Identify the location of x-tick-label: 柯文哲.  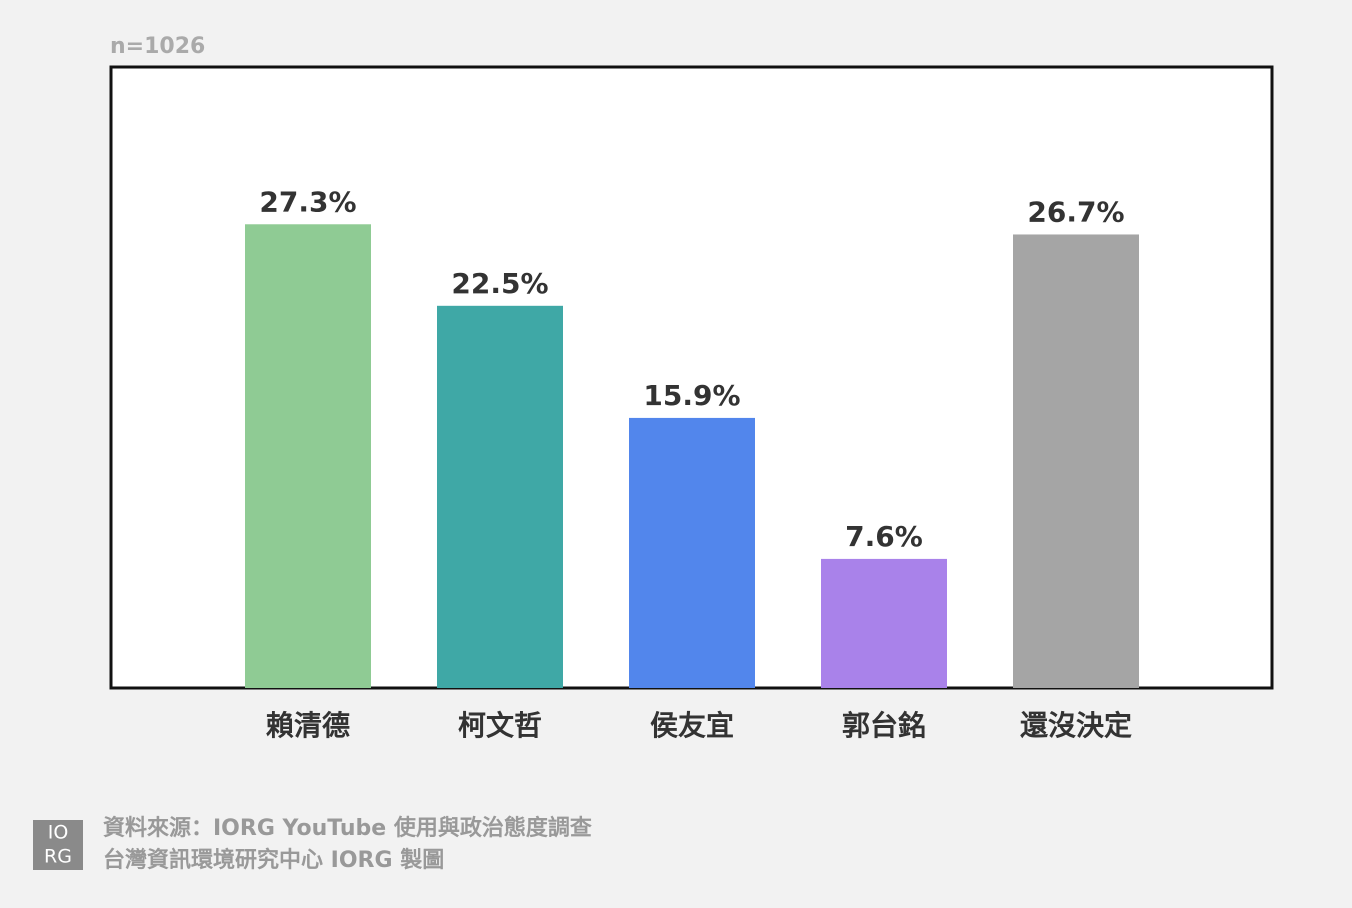
(500, 725).